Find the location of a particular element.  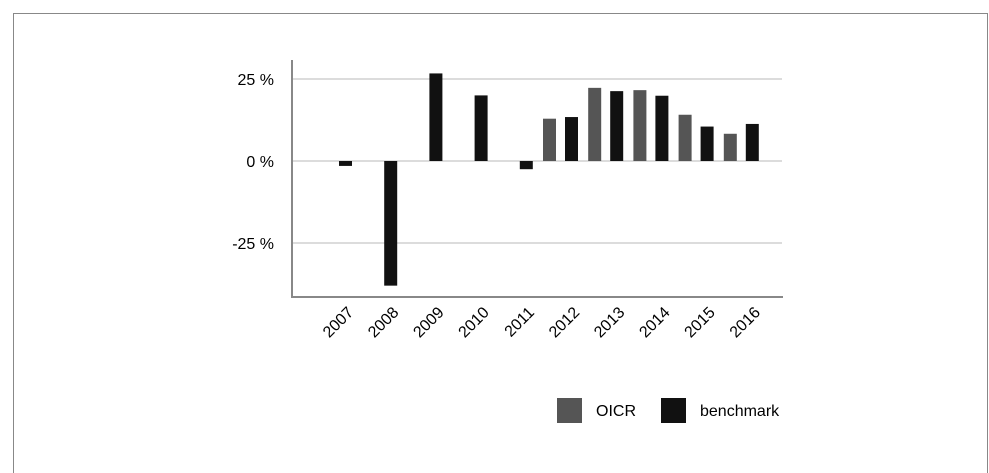

bar-benchmark-2010 is located at coordinates (481, 128).